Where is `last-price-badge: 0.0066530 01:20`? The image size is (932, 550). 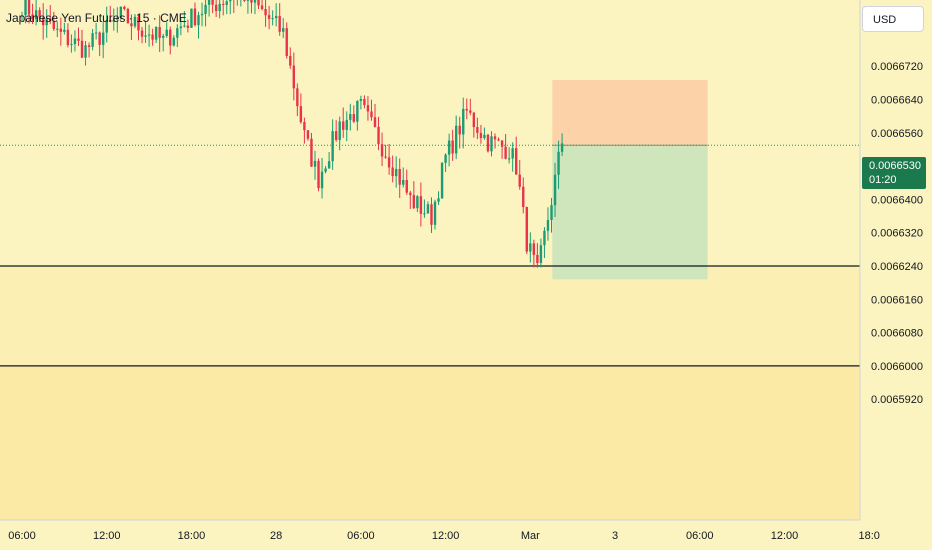 last-price-badge: 0.0066530 01:20 is located at coordinates (894, 173).